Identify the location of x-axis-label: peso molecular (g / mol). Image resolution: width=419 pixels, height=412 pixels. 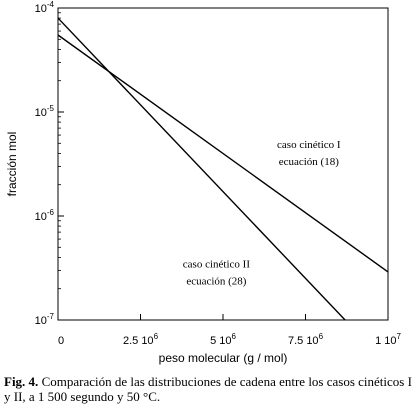
(223, 358).